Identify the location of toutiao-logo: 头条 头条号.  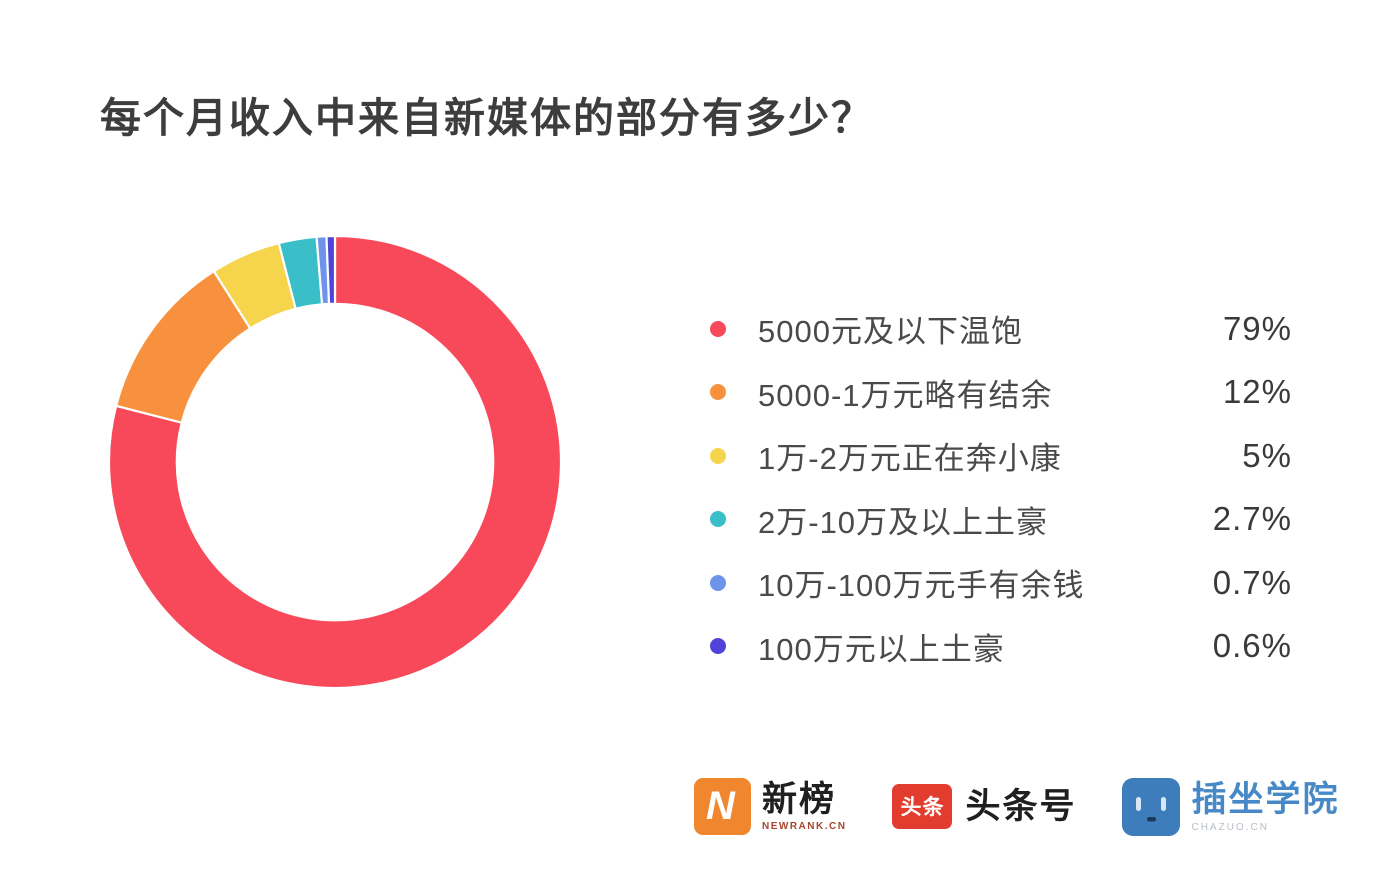
(984, 803).